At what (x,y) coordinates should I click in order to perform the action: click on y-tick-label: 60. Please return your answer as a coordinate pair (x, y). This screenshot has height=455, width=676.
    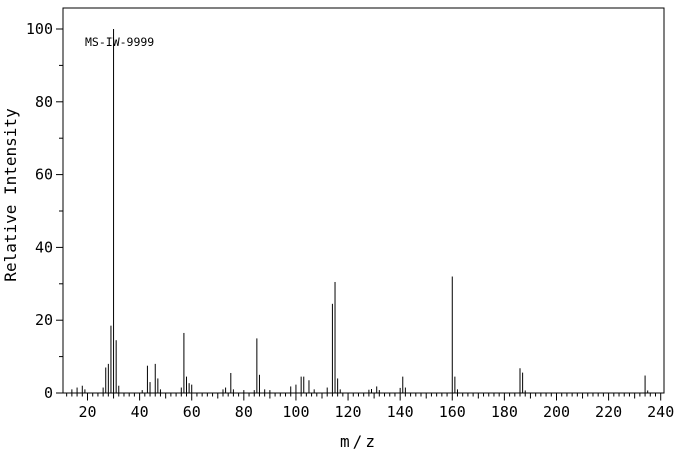
    Looking at the image, I should click on (44, 175).